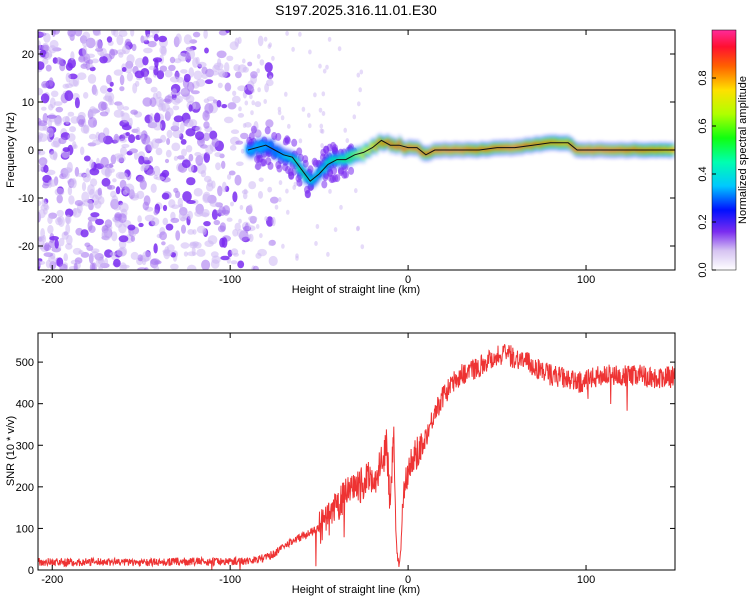 Image resolution: width=750 pixels, height=600 pixels. What do you see at coordinates (25, 446) in the screenshot?
I see `y-tick-label: 300` at bounding box center [25, 446].